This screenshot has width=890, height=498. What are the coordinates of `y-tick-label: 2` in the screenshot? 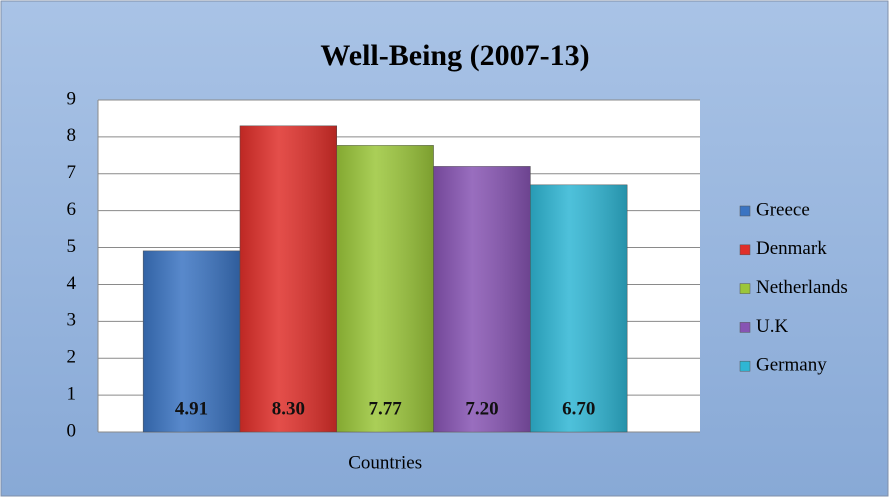 It's located at (72, 357).